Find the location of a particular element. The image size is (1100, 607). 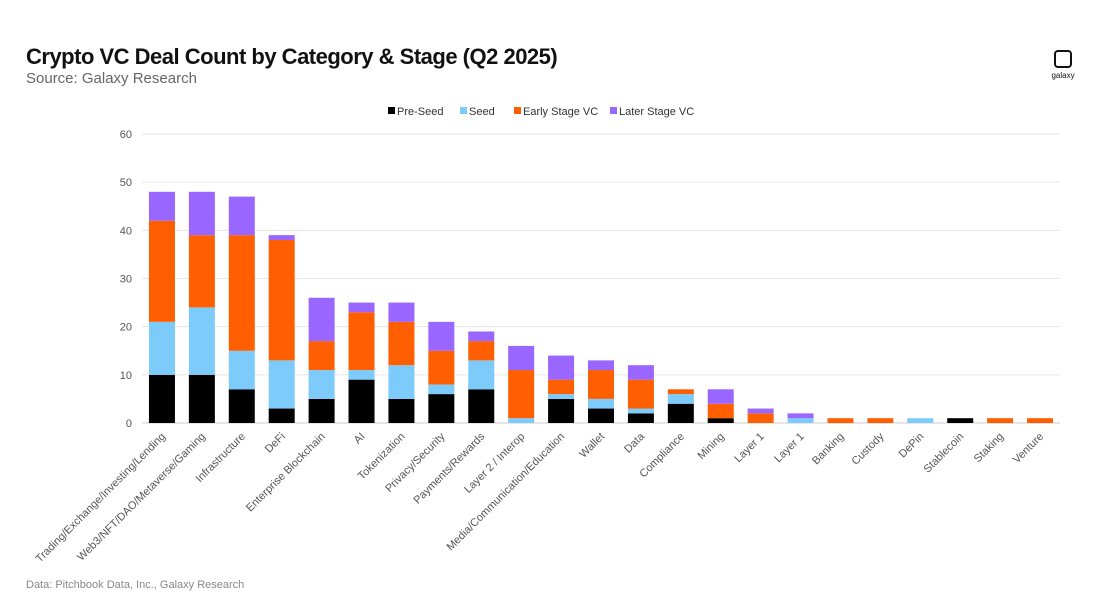

y-tick-label: 60 is located at coordinates (126, 135).